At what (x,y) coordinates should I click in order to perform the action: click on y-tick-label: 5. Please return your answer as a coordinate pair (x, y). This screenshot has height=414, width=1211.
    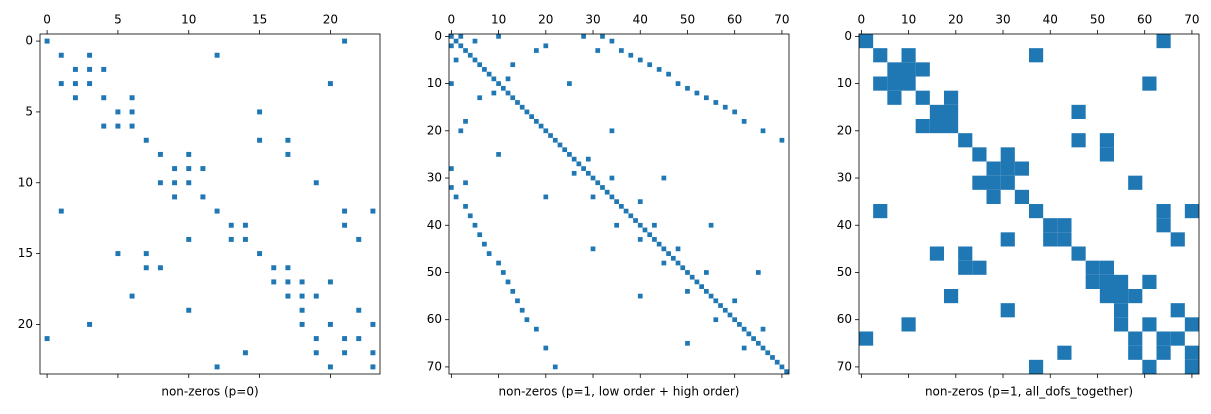
    Looking at the image, I should click on (29, 111).